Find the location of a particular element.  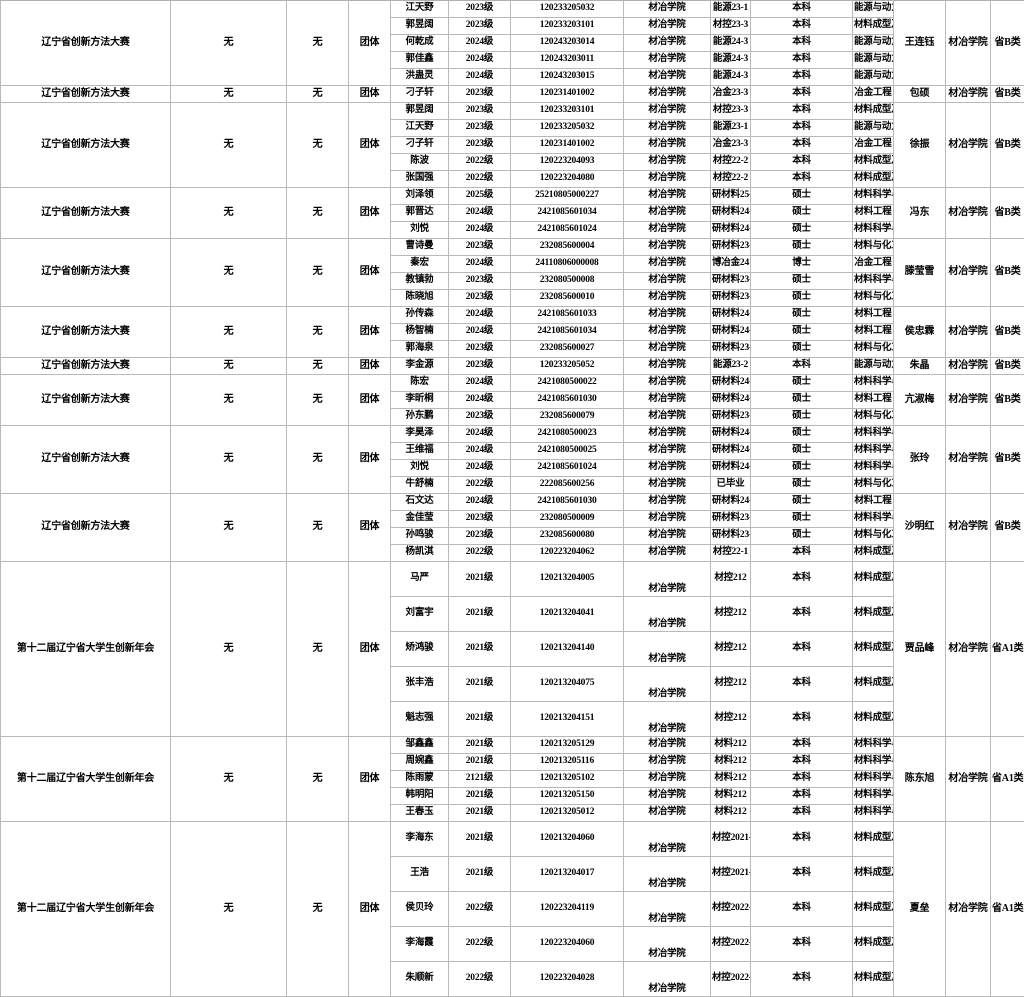

cell-student-name: 孙传森 is located at coordinates (420, 315).